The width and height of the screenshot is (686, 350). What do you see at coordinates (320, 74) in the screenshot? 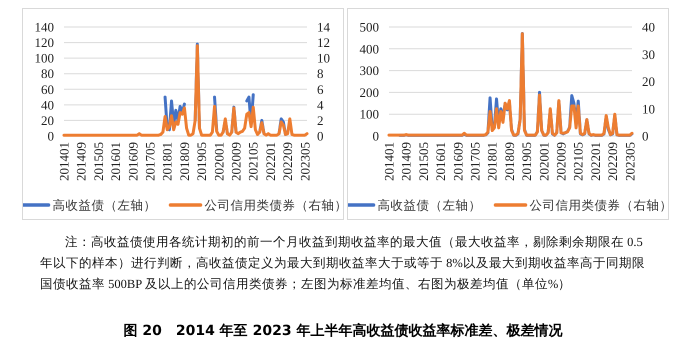
I see `y2-tick-label: 8` at bounding box center [320, 74].